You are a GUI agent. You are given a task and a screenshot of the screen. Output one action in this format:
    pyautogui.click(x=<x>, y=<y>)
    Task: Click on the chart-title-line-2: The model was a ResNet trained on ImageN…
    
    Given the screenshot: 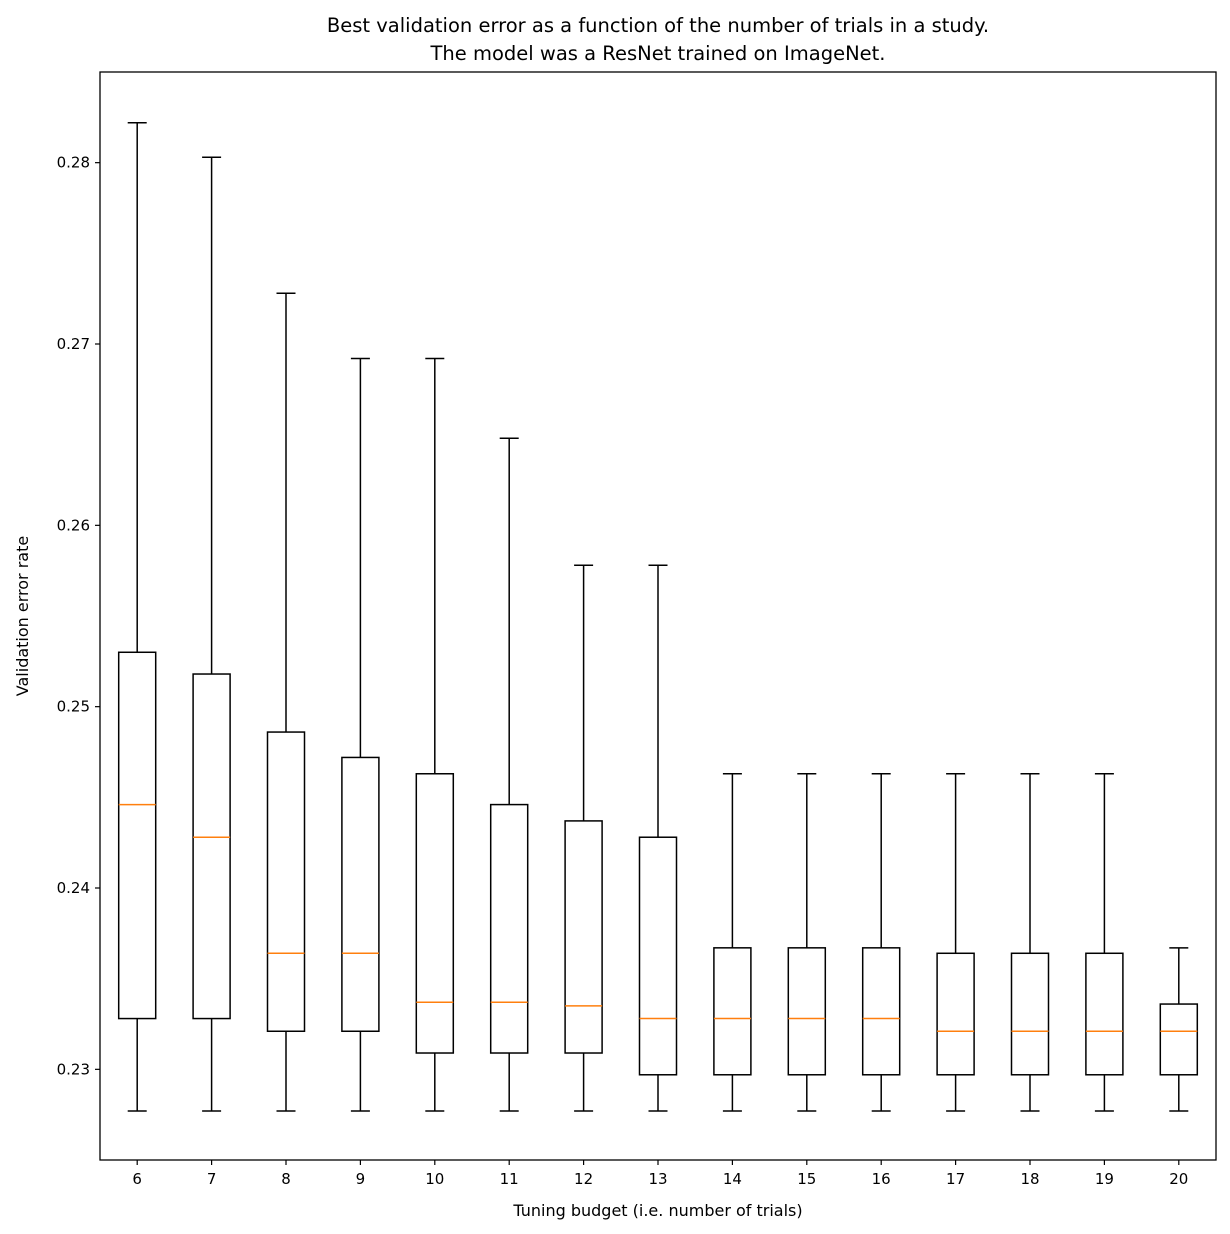 What is the action you would take?
    pyautogui.click(x=658, y=53)
    